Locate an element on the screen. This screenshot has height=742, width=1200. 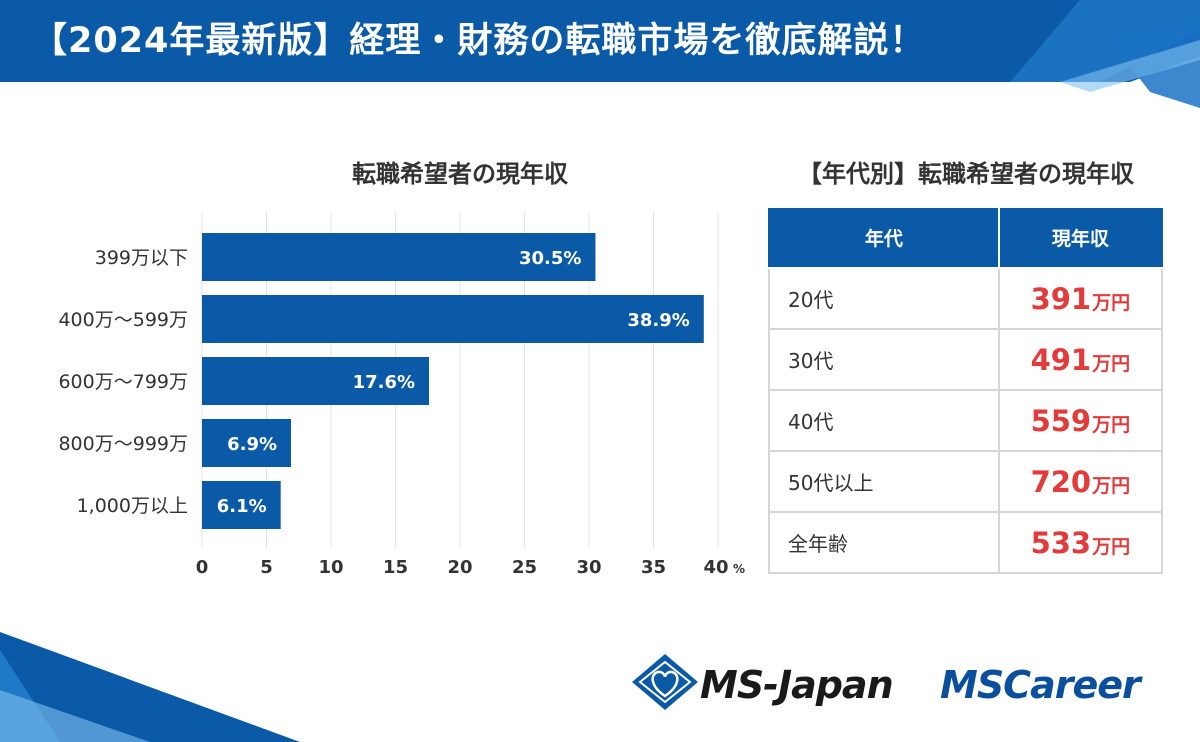
x-tick-label: 20 is located at coordinates (459, 567).